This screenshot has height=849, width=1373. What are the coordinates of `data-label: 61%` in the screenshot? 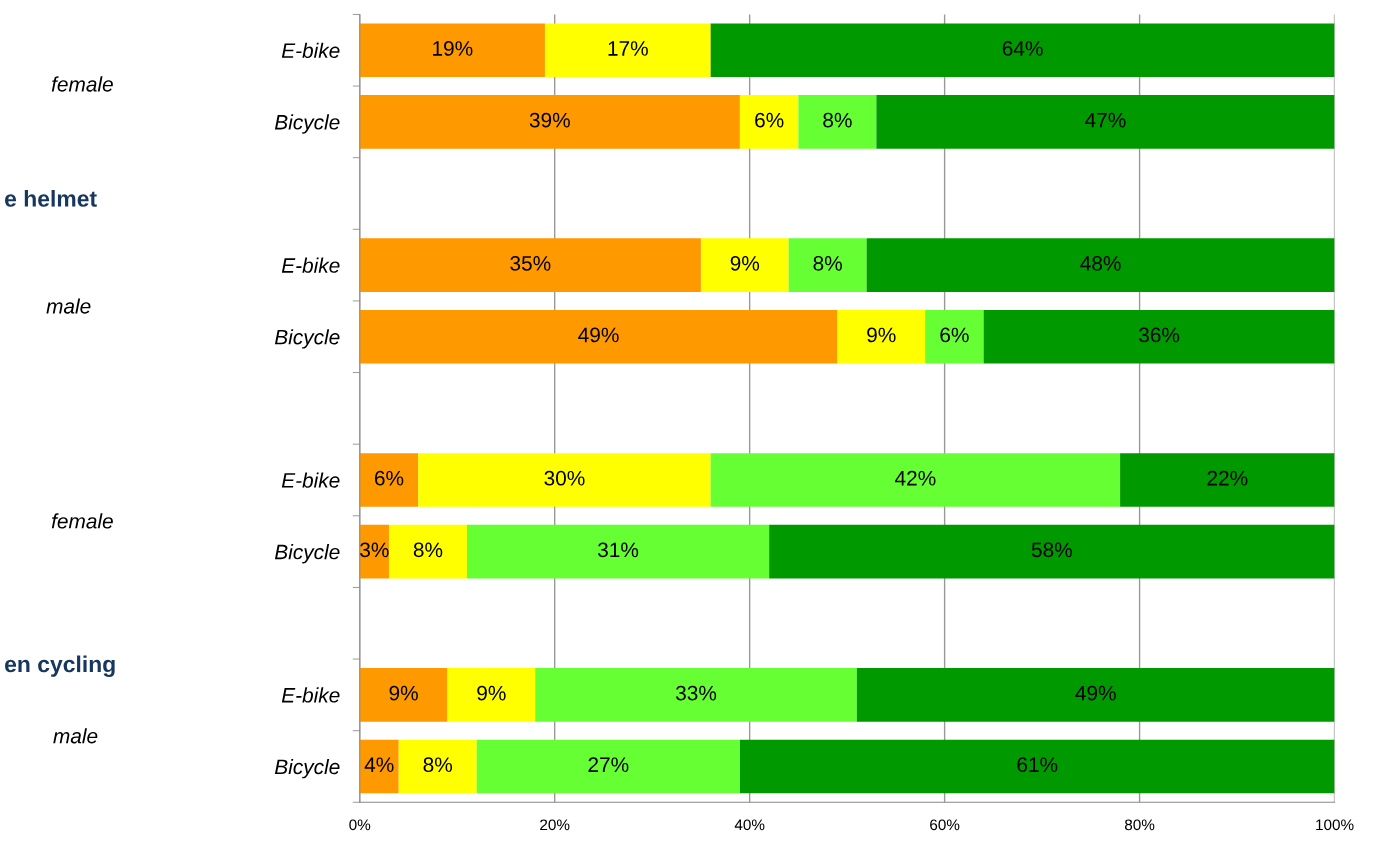 It's located at (1037, 765).